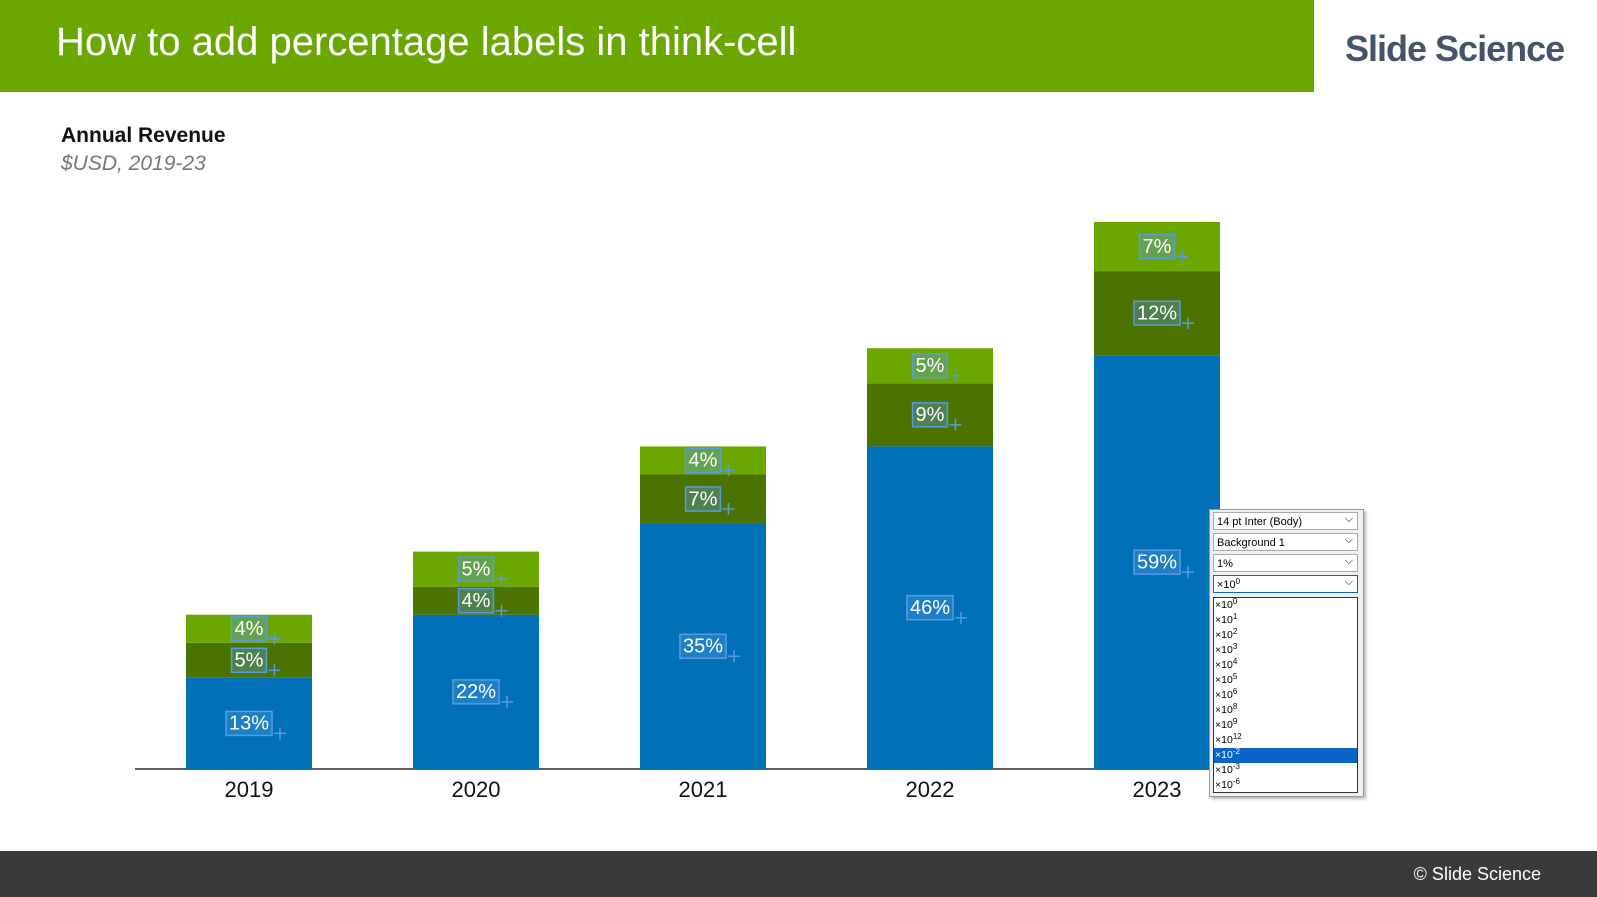 This screenshot has width=1597, height=897. What do you see at coordinates (133, 163) in the screenshot?
I see `chart-subtitle: $USD, 2019-23` at bounding box center [133, 163].